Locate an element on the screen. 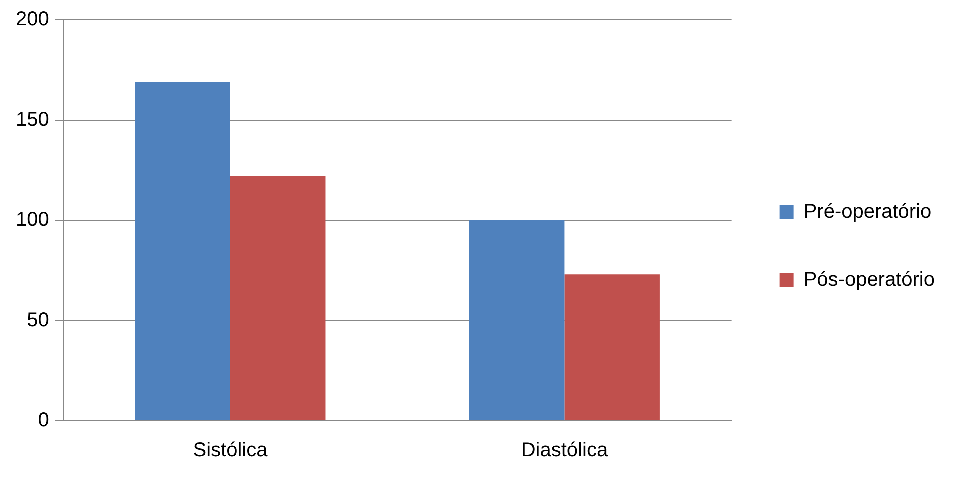 The height and width of the screenshot is (493, 955). y-tick-label: 50 is located at coordinates (38, 320).